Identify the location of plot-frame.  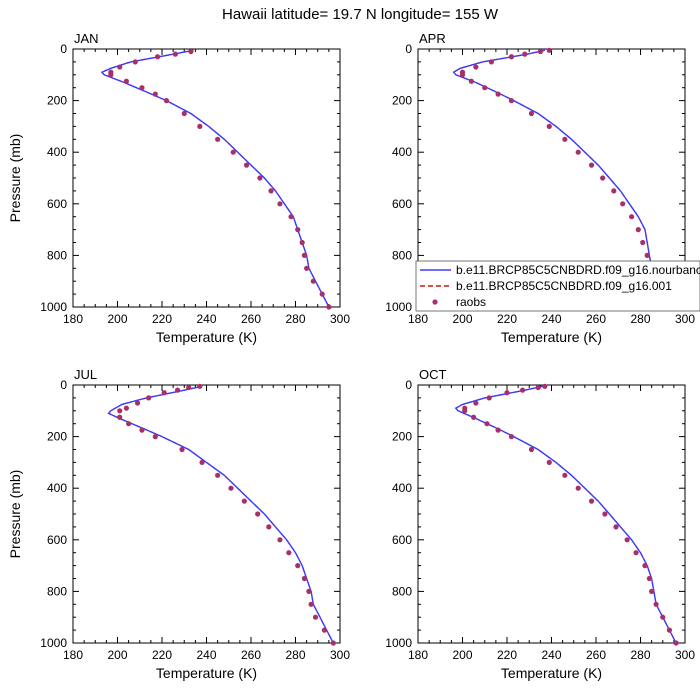
(206, 514).